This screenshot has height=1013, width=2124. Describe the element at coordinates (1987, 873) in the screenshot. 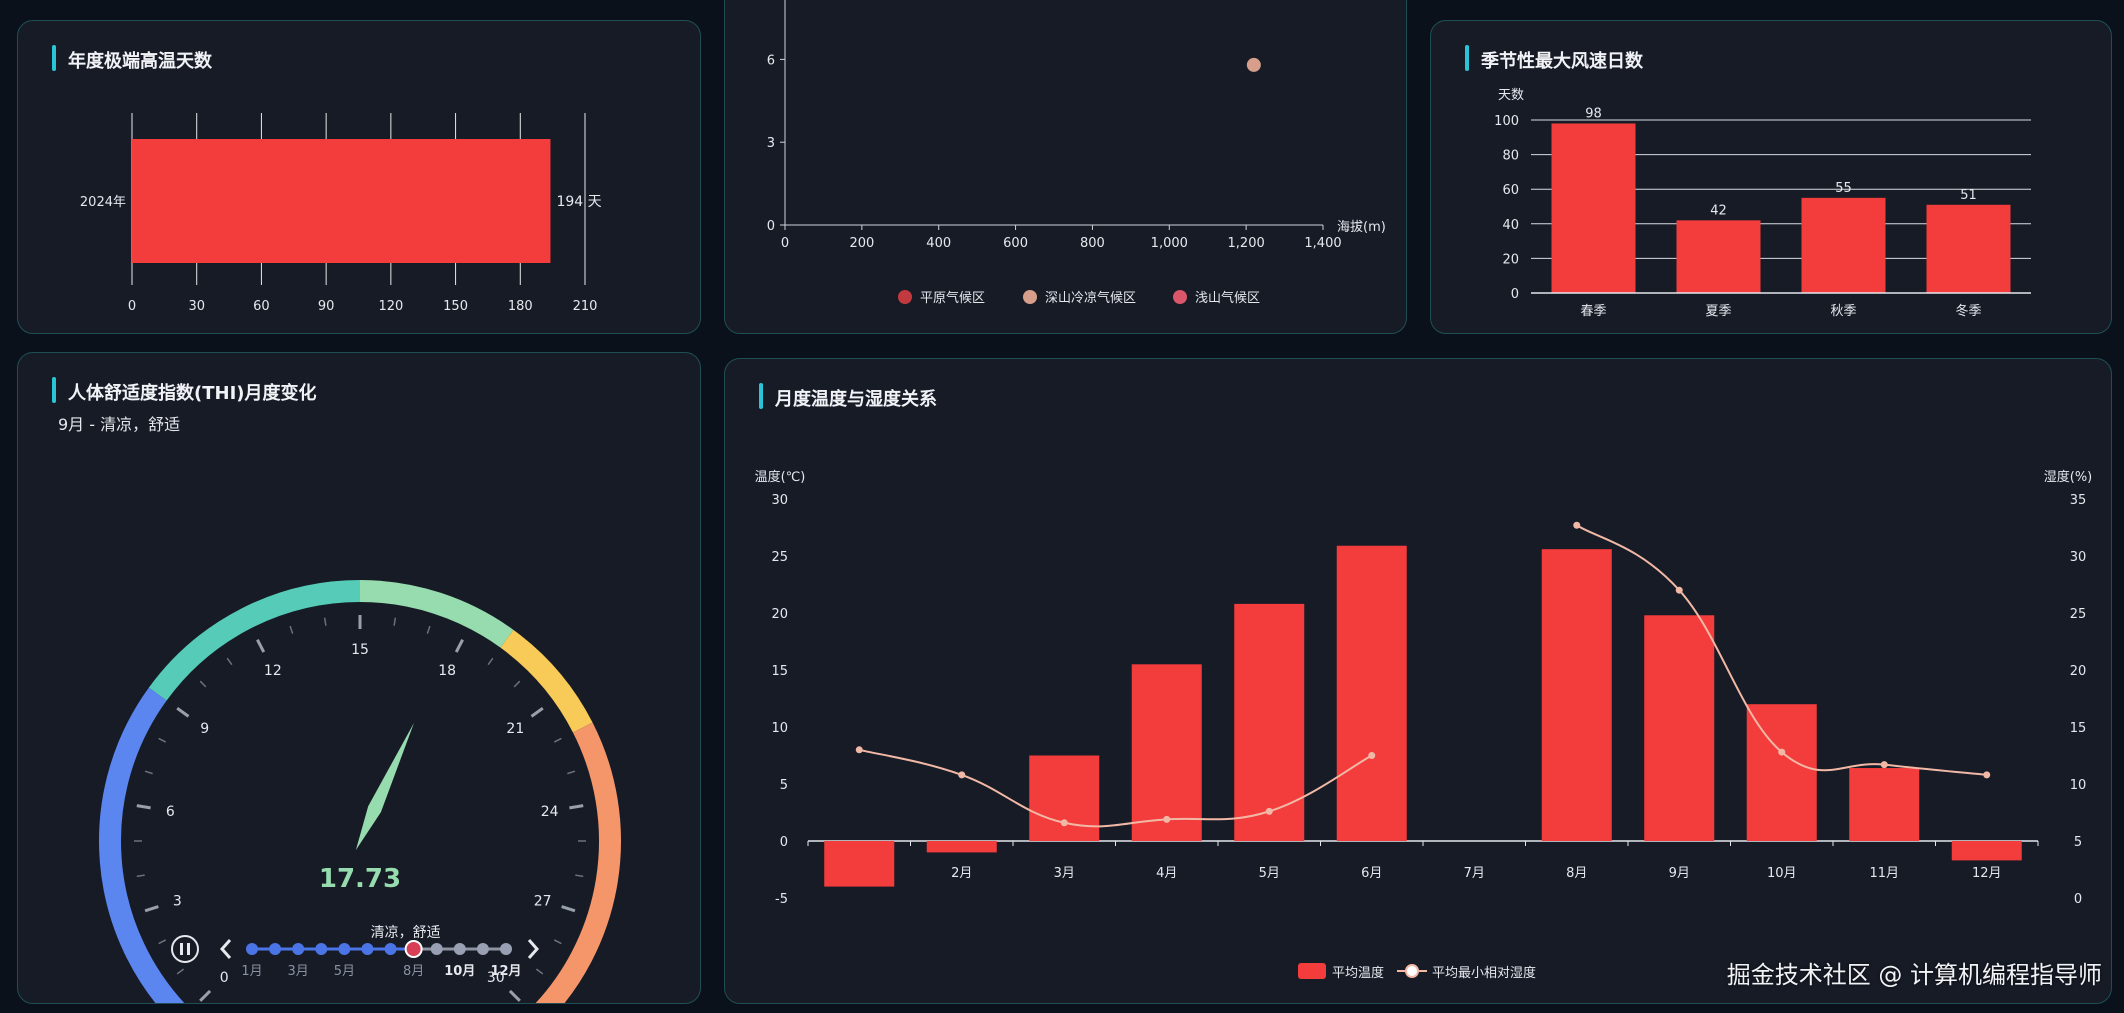

I see `x-tick-label: 12月` at that location.